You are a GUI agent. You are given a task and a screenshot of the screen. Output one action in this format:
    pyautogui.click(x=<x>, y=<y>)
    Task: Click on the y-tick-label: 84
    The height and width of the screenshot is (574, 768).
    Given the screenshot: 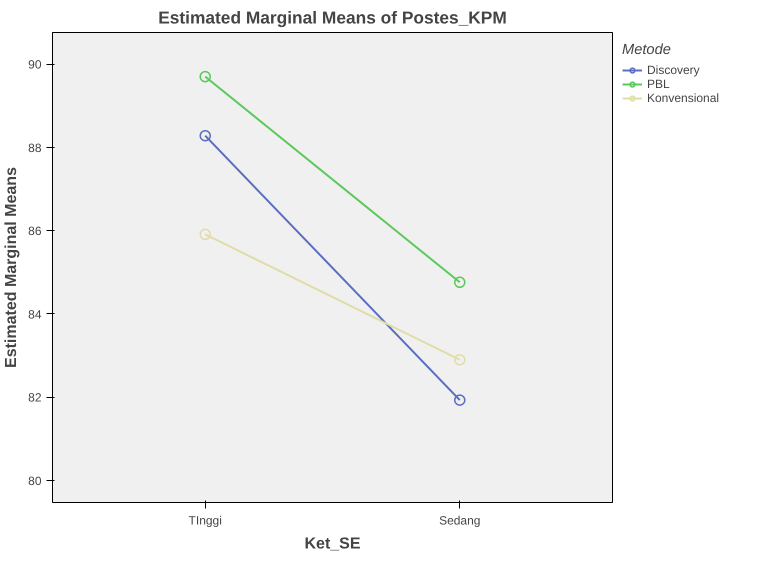 What is the action you would take?
    pyautogui.click(x=35, y=314)
    